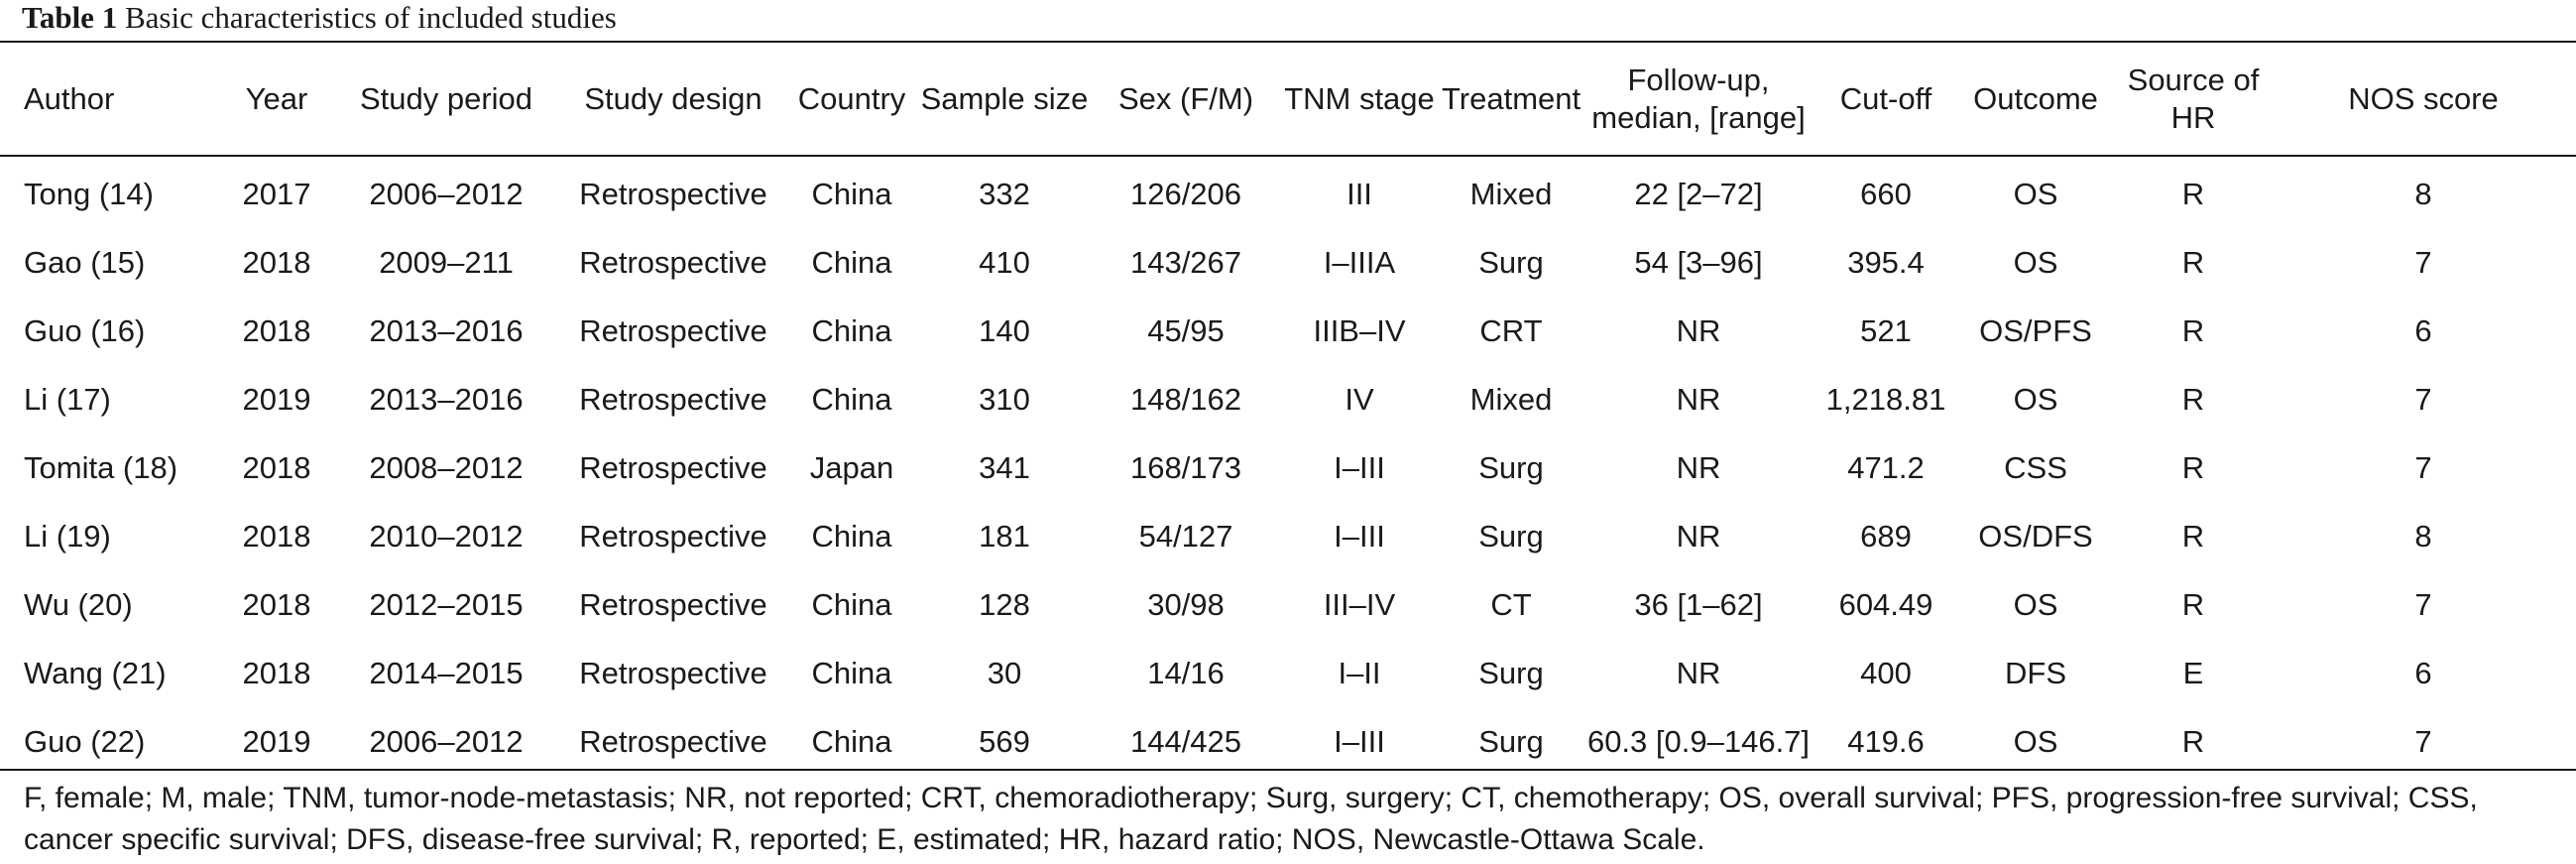 This screenshot has width=2576, height=864. What do you see at coordinates (1185, 399) in the screenshot?
I see `table-cell: 148/162` at bounding box center [1185, 399].